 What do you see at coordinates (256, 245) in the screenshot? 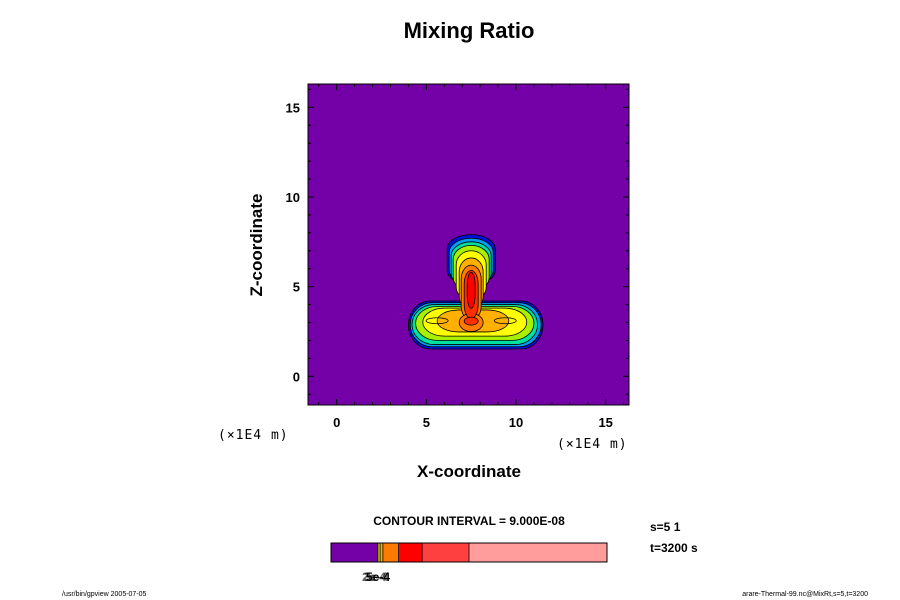
I see `y-axis-label: Z-coordinate` at bounding box center [256, 245].